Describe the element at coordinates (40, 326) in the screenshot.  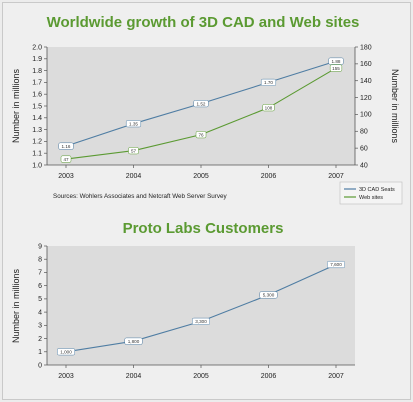
I see `chart2-left-tick-label: 3` at that location.